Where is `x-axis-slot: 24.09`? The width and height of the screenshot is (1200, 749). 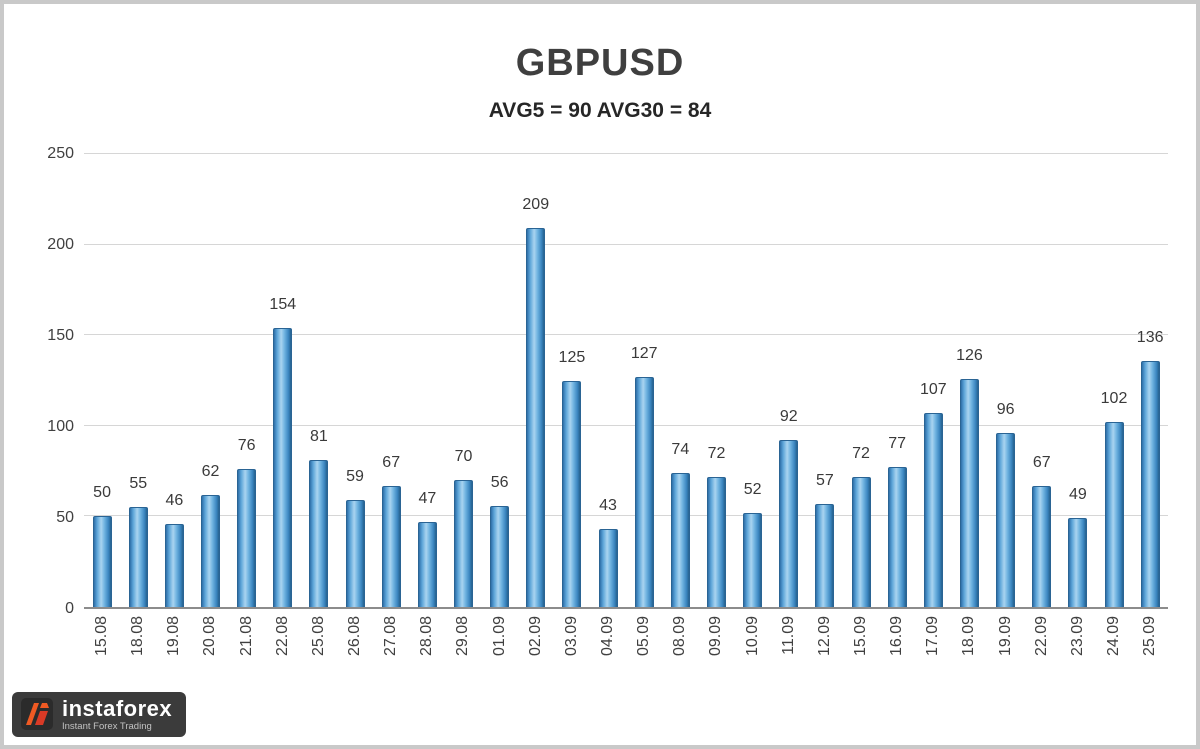 x-axis-slot: 24.09 is located at coordinates (1114, 656).